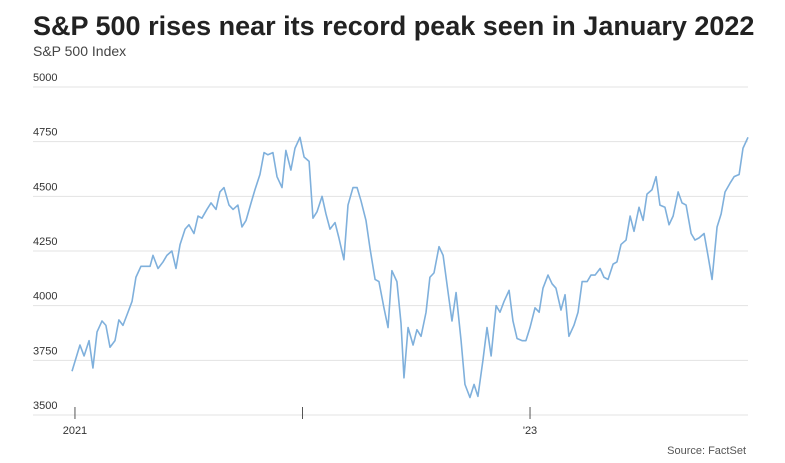  What do you see at coordinates (530, 431) in the screenshot?
I see `x-tick-label: '23` at bounding box center [530, 431].